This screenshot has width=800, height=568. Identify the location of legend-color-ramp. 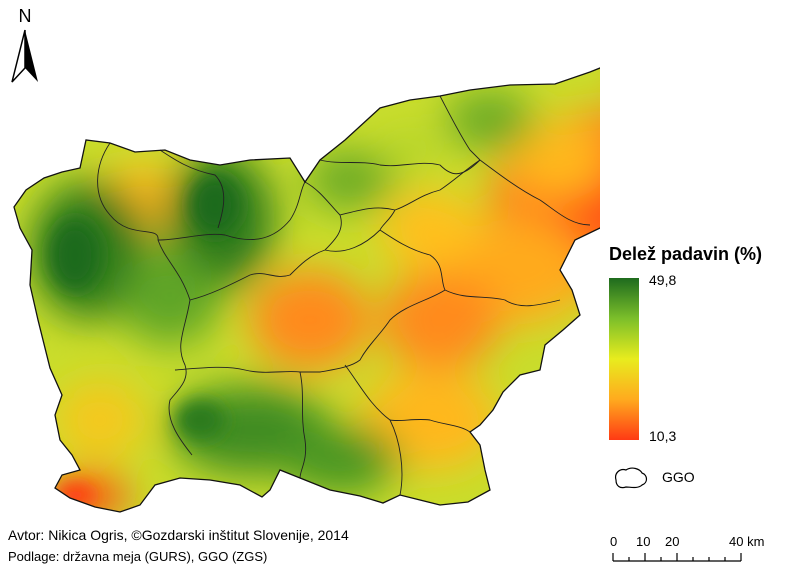
(624, 359).